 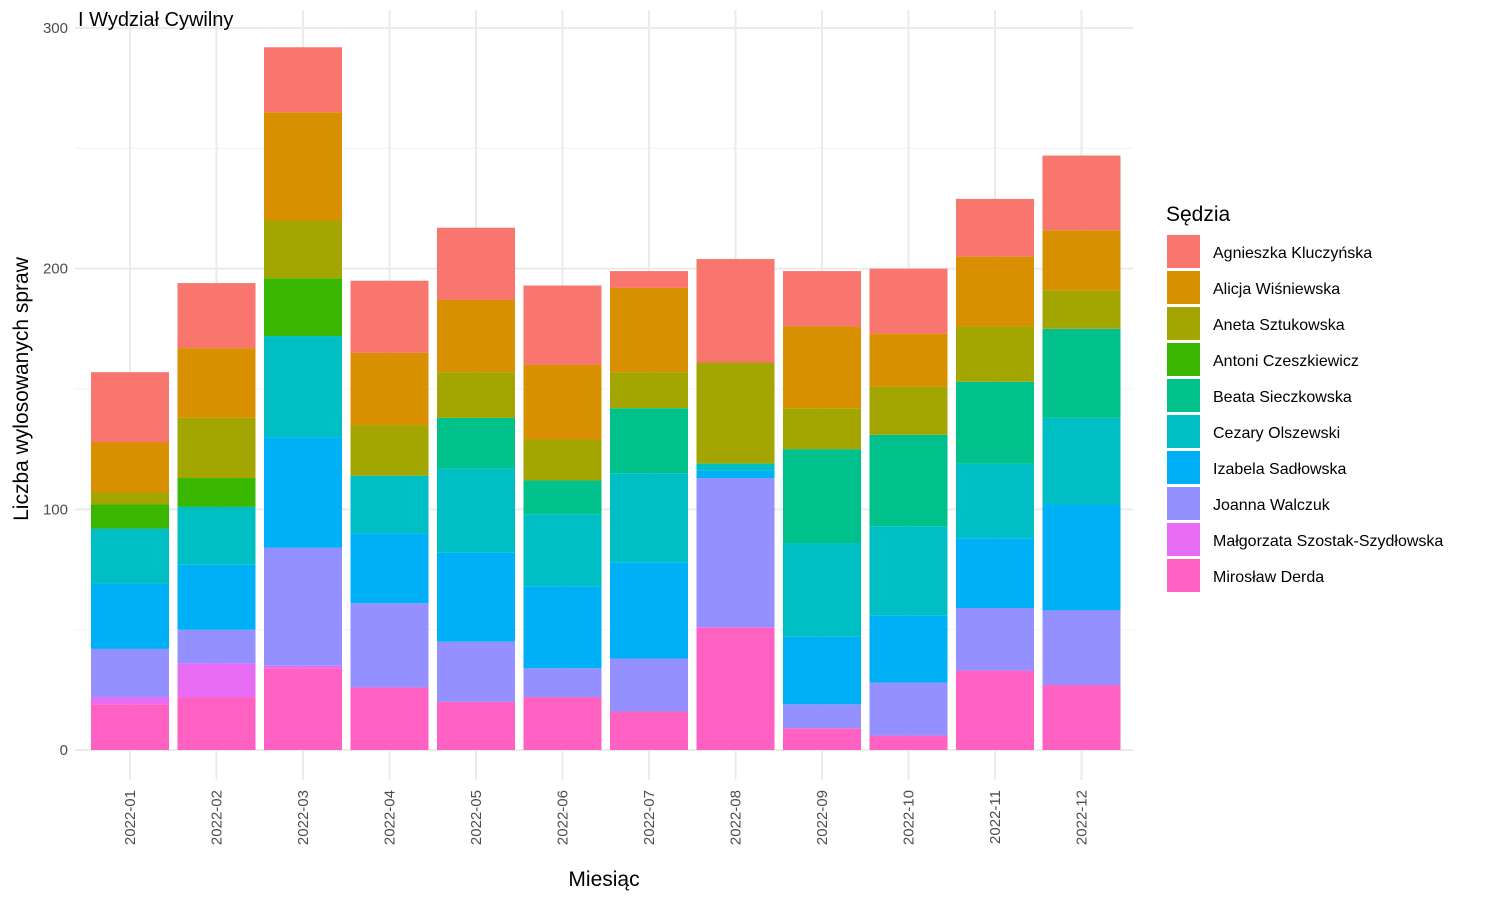 I want to click on legend-label: Beata Sieczkowska, so click(x=1282, y=397).